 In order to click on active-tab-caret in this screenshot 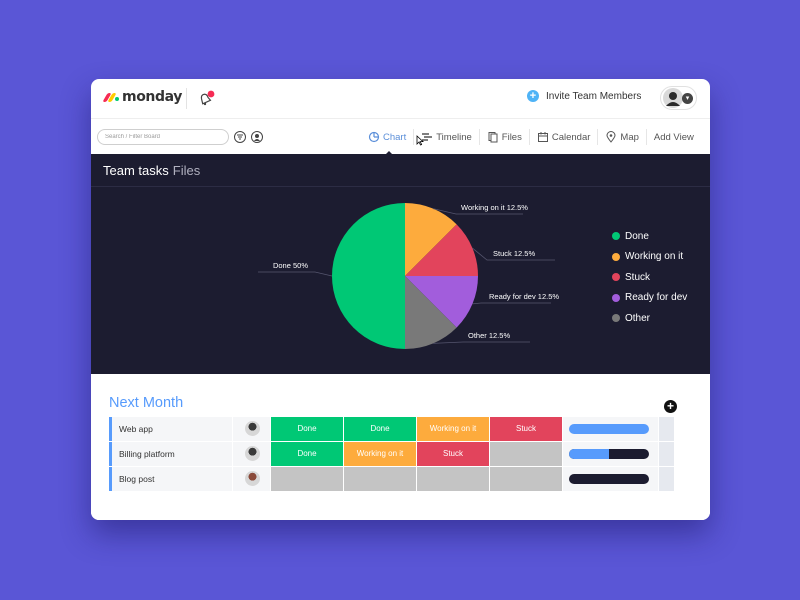, I will do `click(389, 153)`.